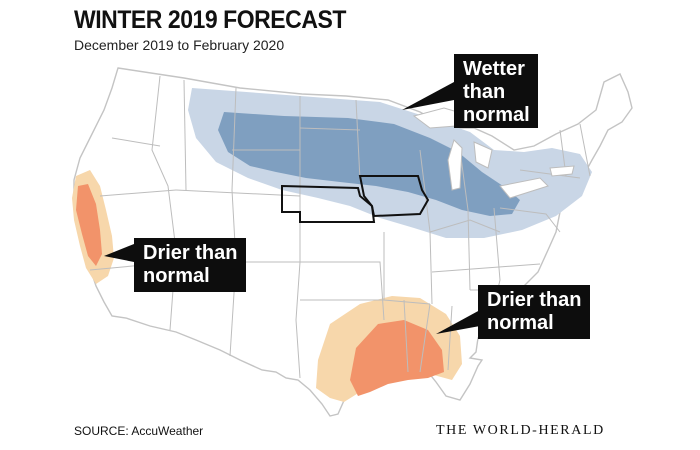  What do you see at coordinates (139, 431) in the screenshot?
I see `source-note: SOURCE: AccuWeather` at bounding box center [139, 431].